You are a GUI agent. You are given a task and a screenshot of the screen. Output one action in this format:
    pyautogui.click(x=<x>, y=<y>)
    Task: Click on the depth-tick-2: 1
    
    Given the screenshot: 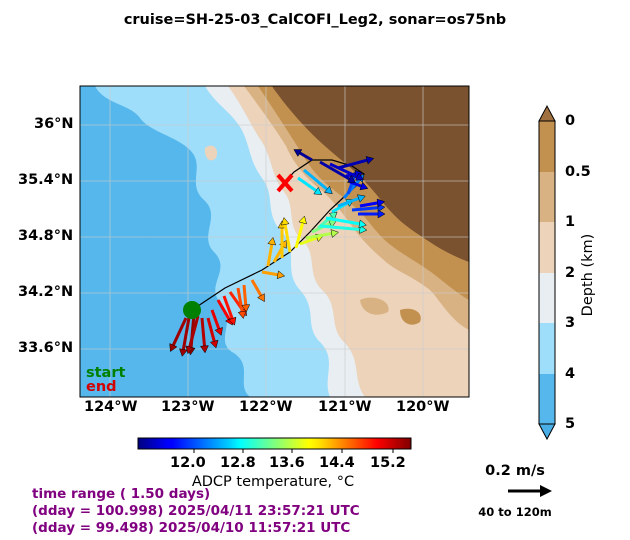 What is the action you would take?
    pyautogui.click(x=570, y=222)
    